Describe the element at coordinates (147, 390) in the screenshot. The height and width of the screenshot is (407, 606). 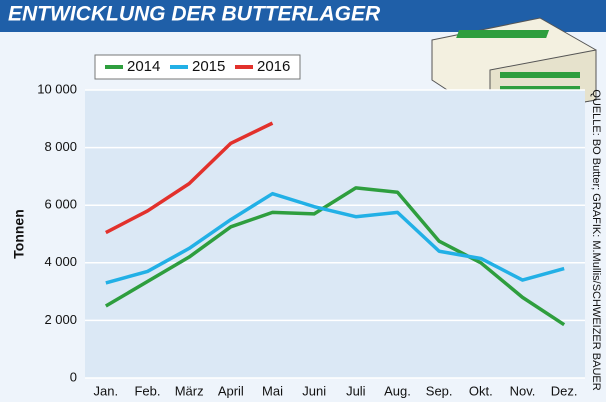
I see `x-tick-label: Feb.` at that location.